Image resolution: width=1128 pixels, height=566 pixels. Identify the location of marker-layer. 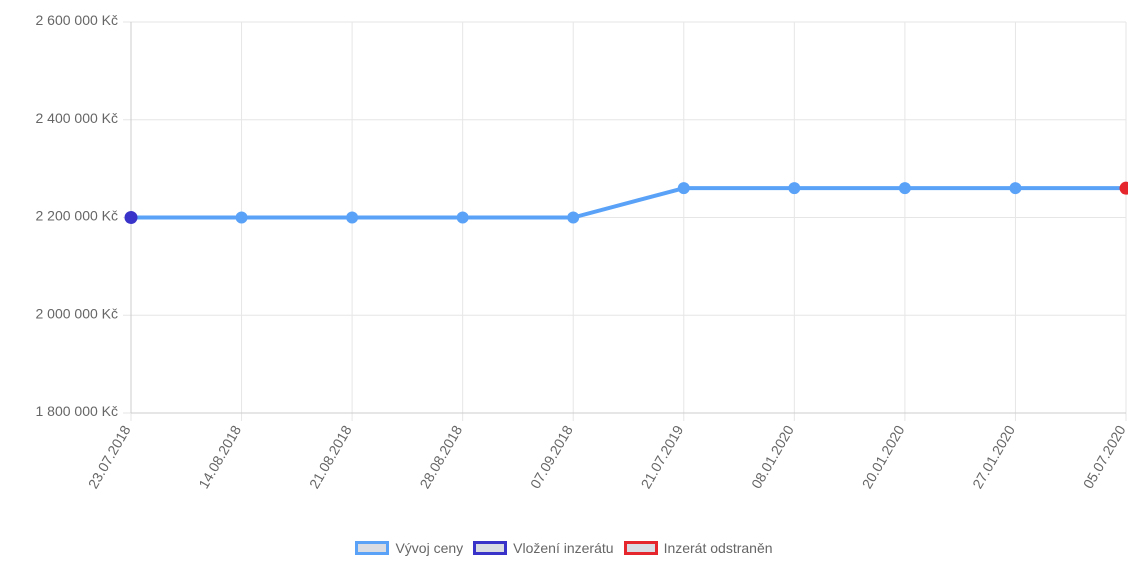
(626, 202).